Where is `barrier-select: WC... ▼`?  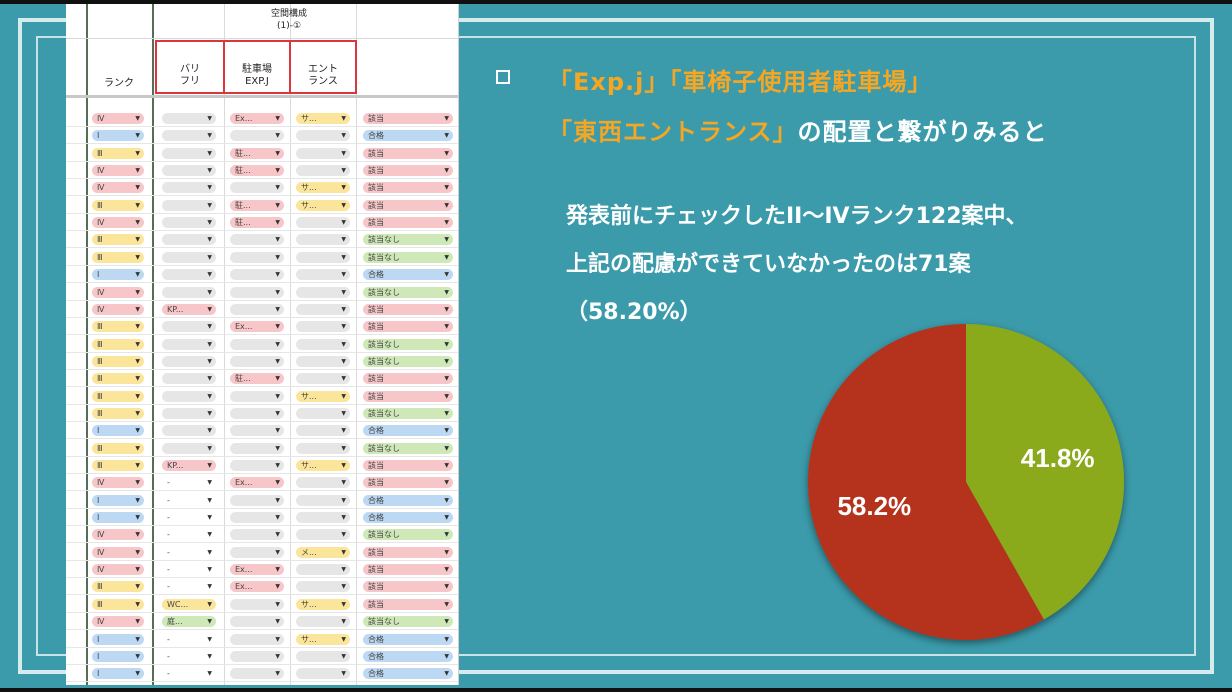 barrier-select: WC... ▼ is located at coordinates (189, 604).